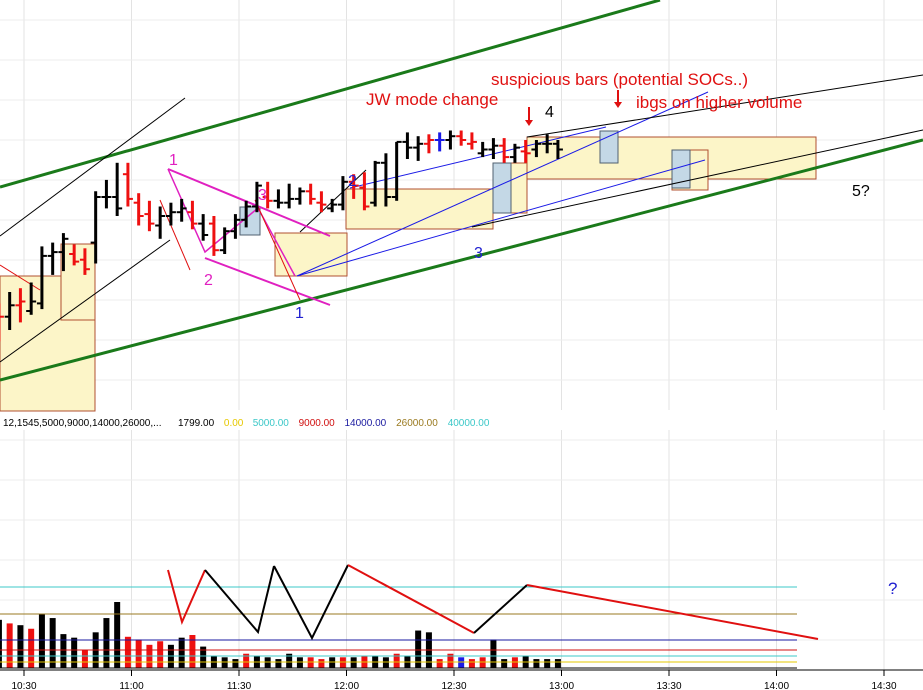  What do you see at coordinates (719, 102) in the screenshot?
I see `annotation-ibgs: ibgs on higher volume` at bounding box center [719, 102].